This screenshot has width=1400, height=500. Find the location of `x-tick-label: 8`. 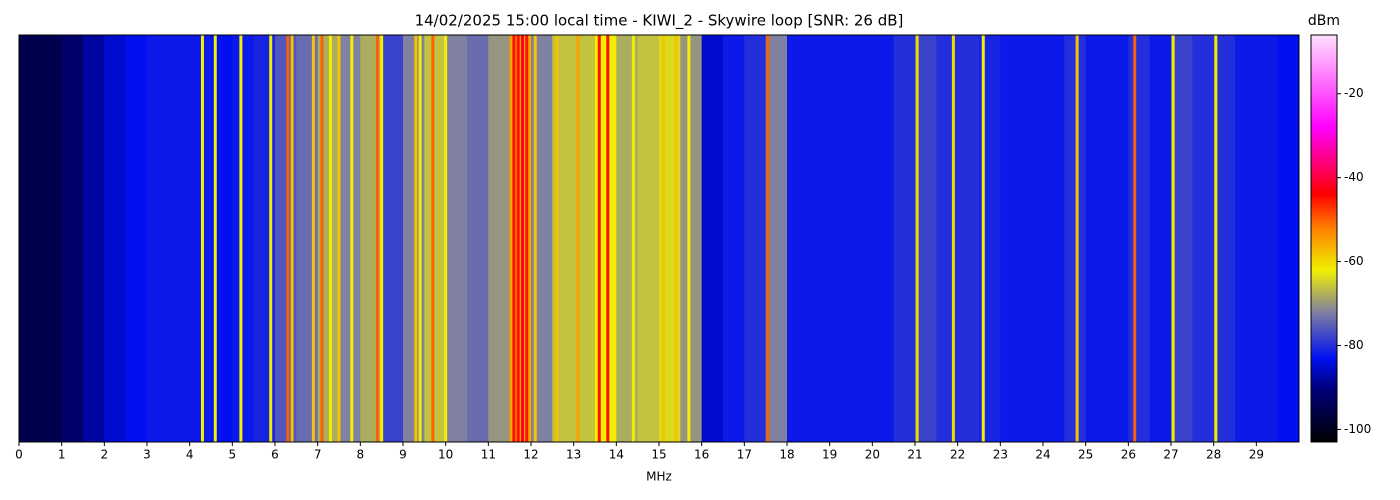

x-tick-label: 8 is located at coordinates (361, 455).